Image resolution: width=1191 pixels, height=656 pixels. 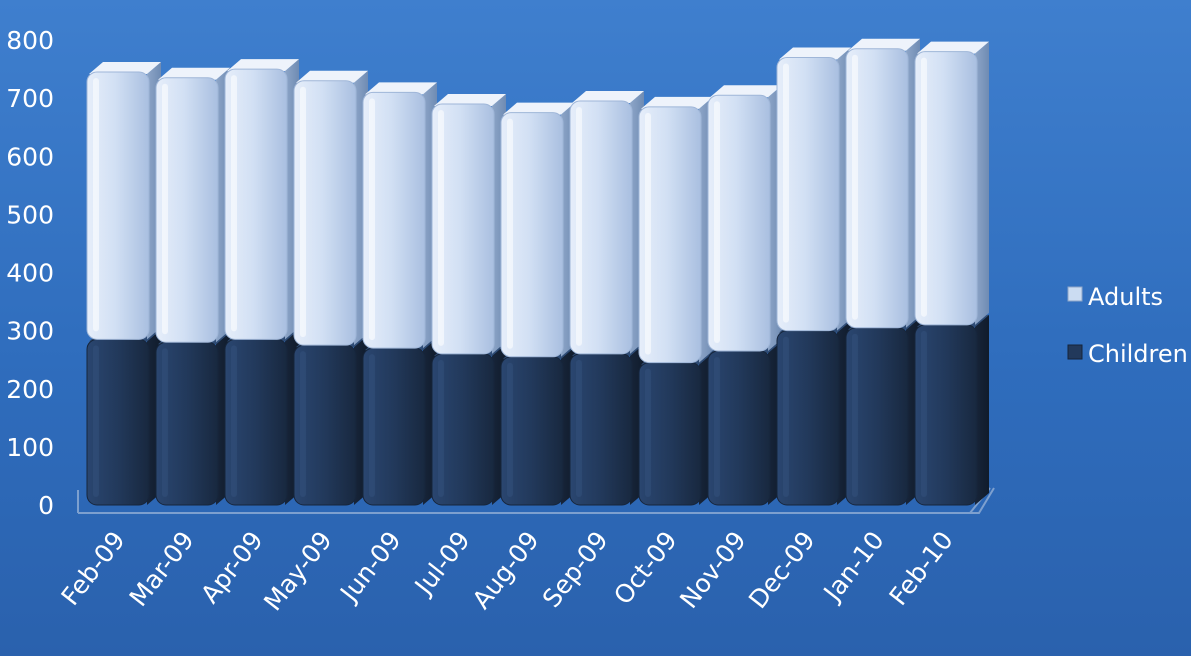 What do you see at coordinates (30, 331) in the screenshot?
I see `y-tick-label: 300` at bounding box center [30, 331].